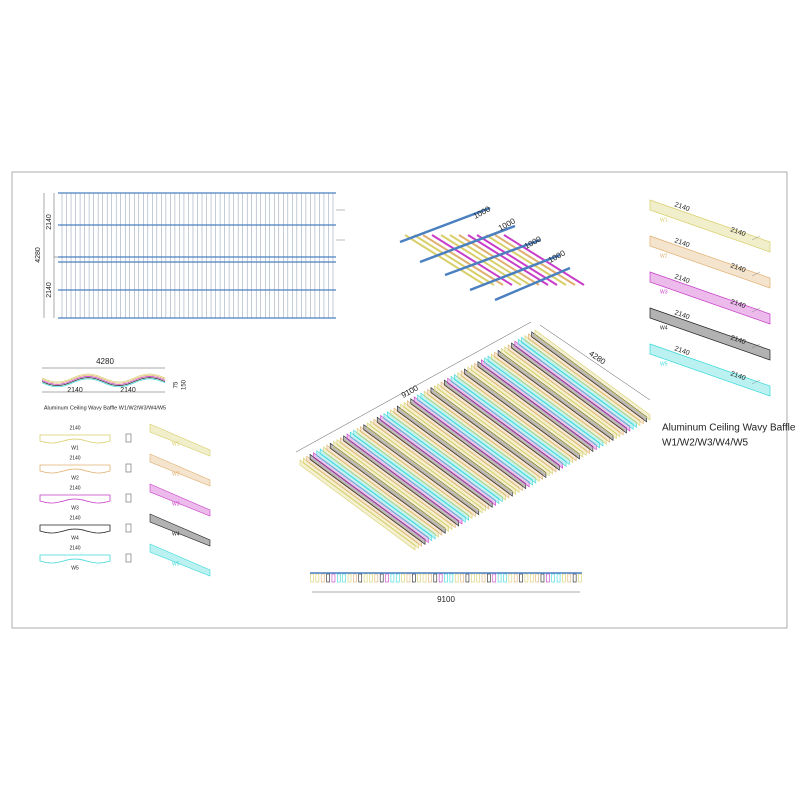 Image resolution: width=800 pixels, height=800 pixels. Describe the element at coordinates (185, 384) in the screenshot. I see `dim-label: 150` at that location.